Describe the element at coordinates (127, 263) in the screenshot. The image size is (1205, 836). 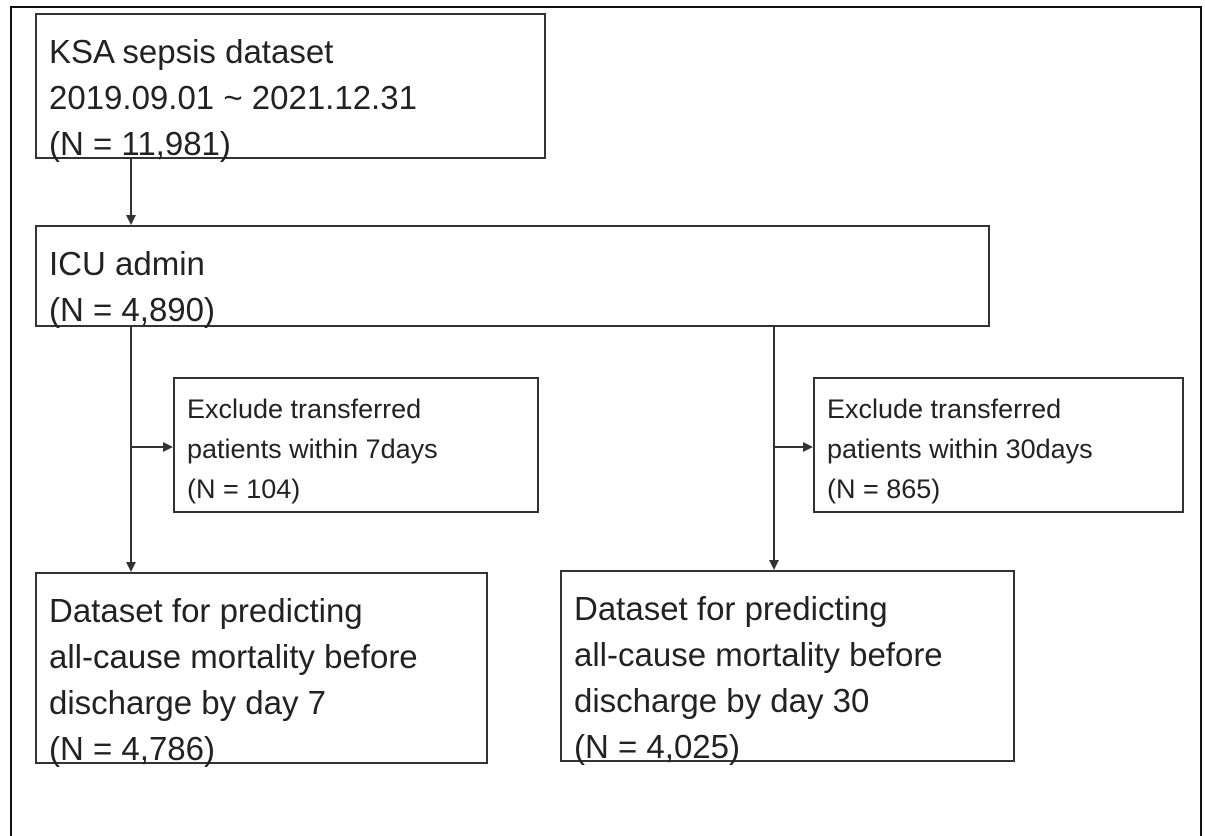
I see `icu-admission-title: ICU admin` at that location.